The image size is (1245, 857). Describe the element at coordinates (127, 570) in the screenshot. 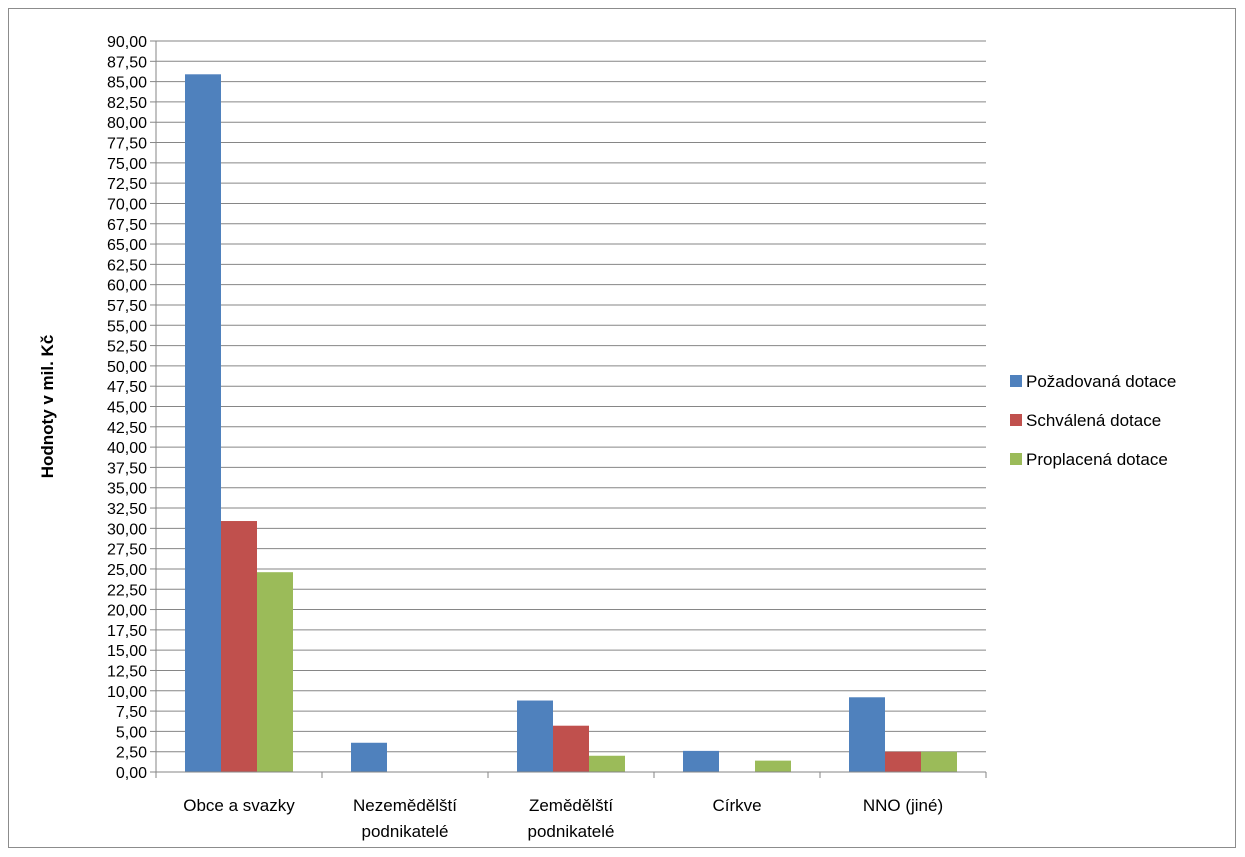

I see `y-tick-label: 25,00` at that location.